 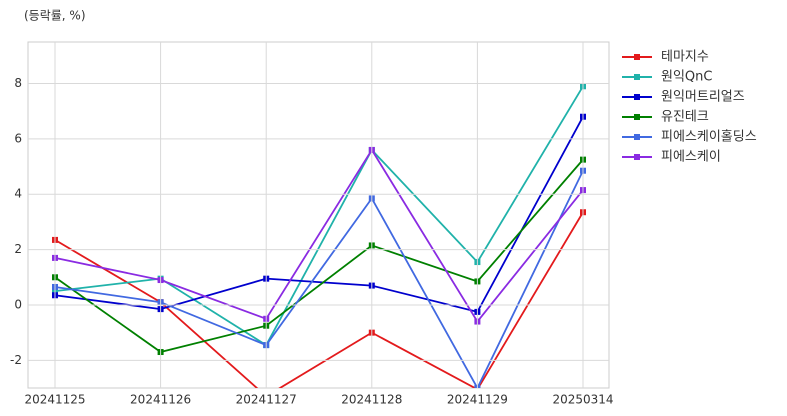 What do you see at coordinates (16, 360) in the screenshot?
I see `y-tick-label: -2` at bounding box center [16, 360].